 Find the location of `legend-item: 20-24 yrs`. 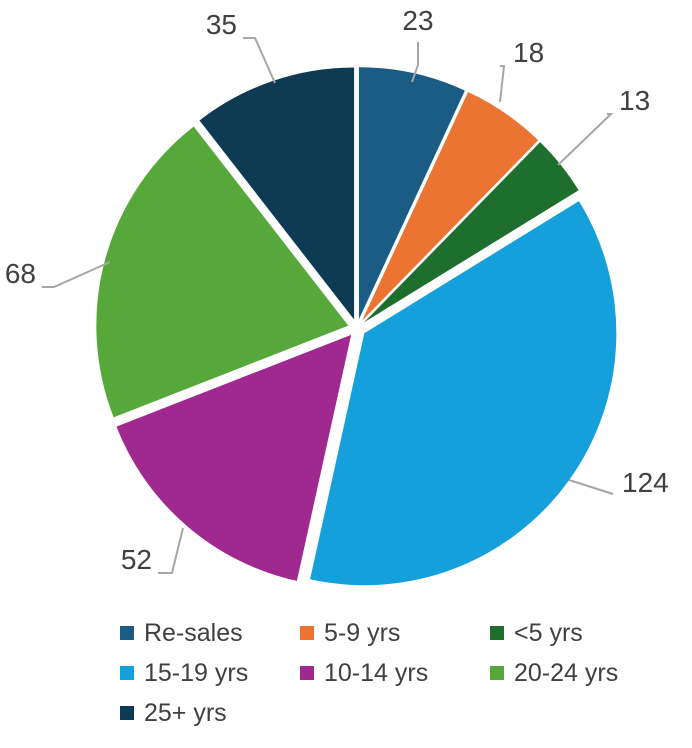

legend-item: 20-24 yrs is located at coordinates (580, 673).